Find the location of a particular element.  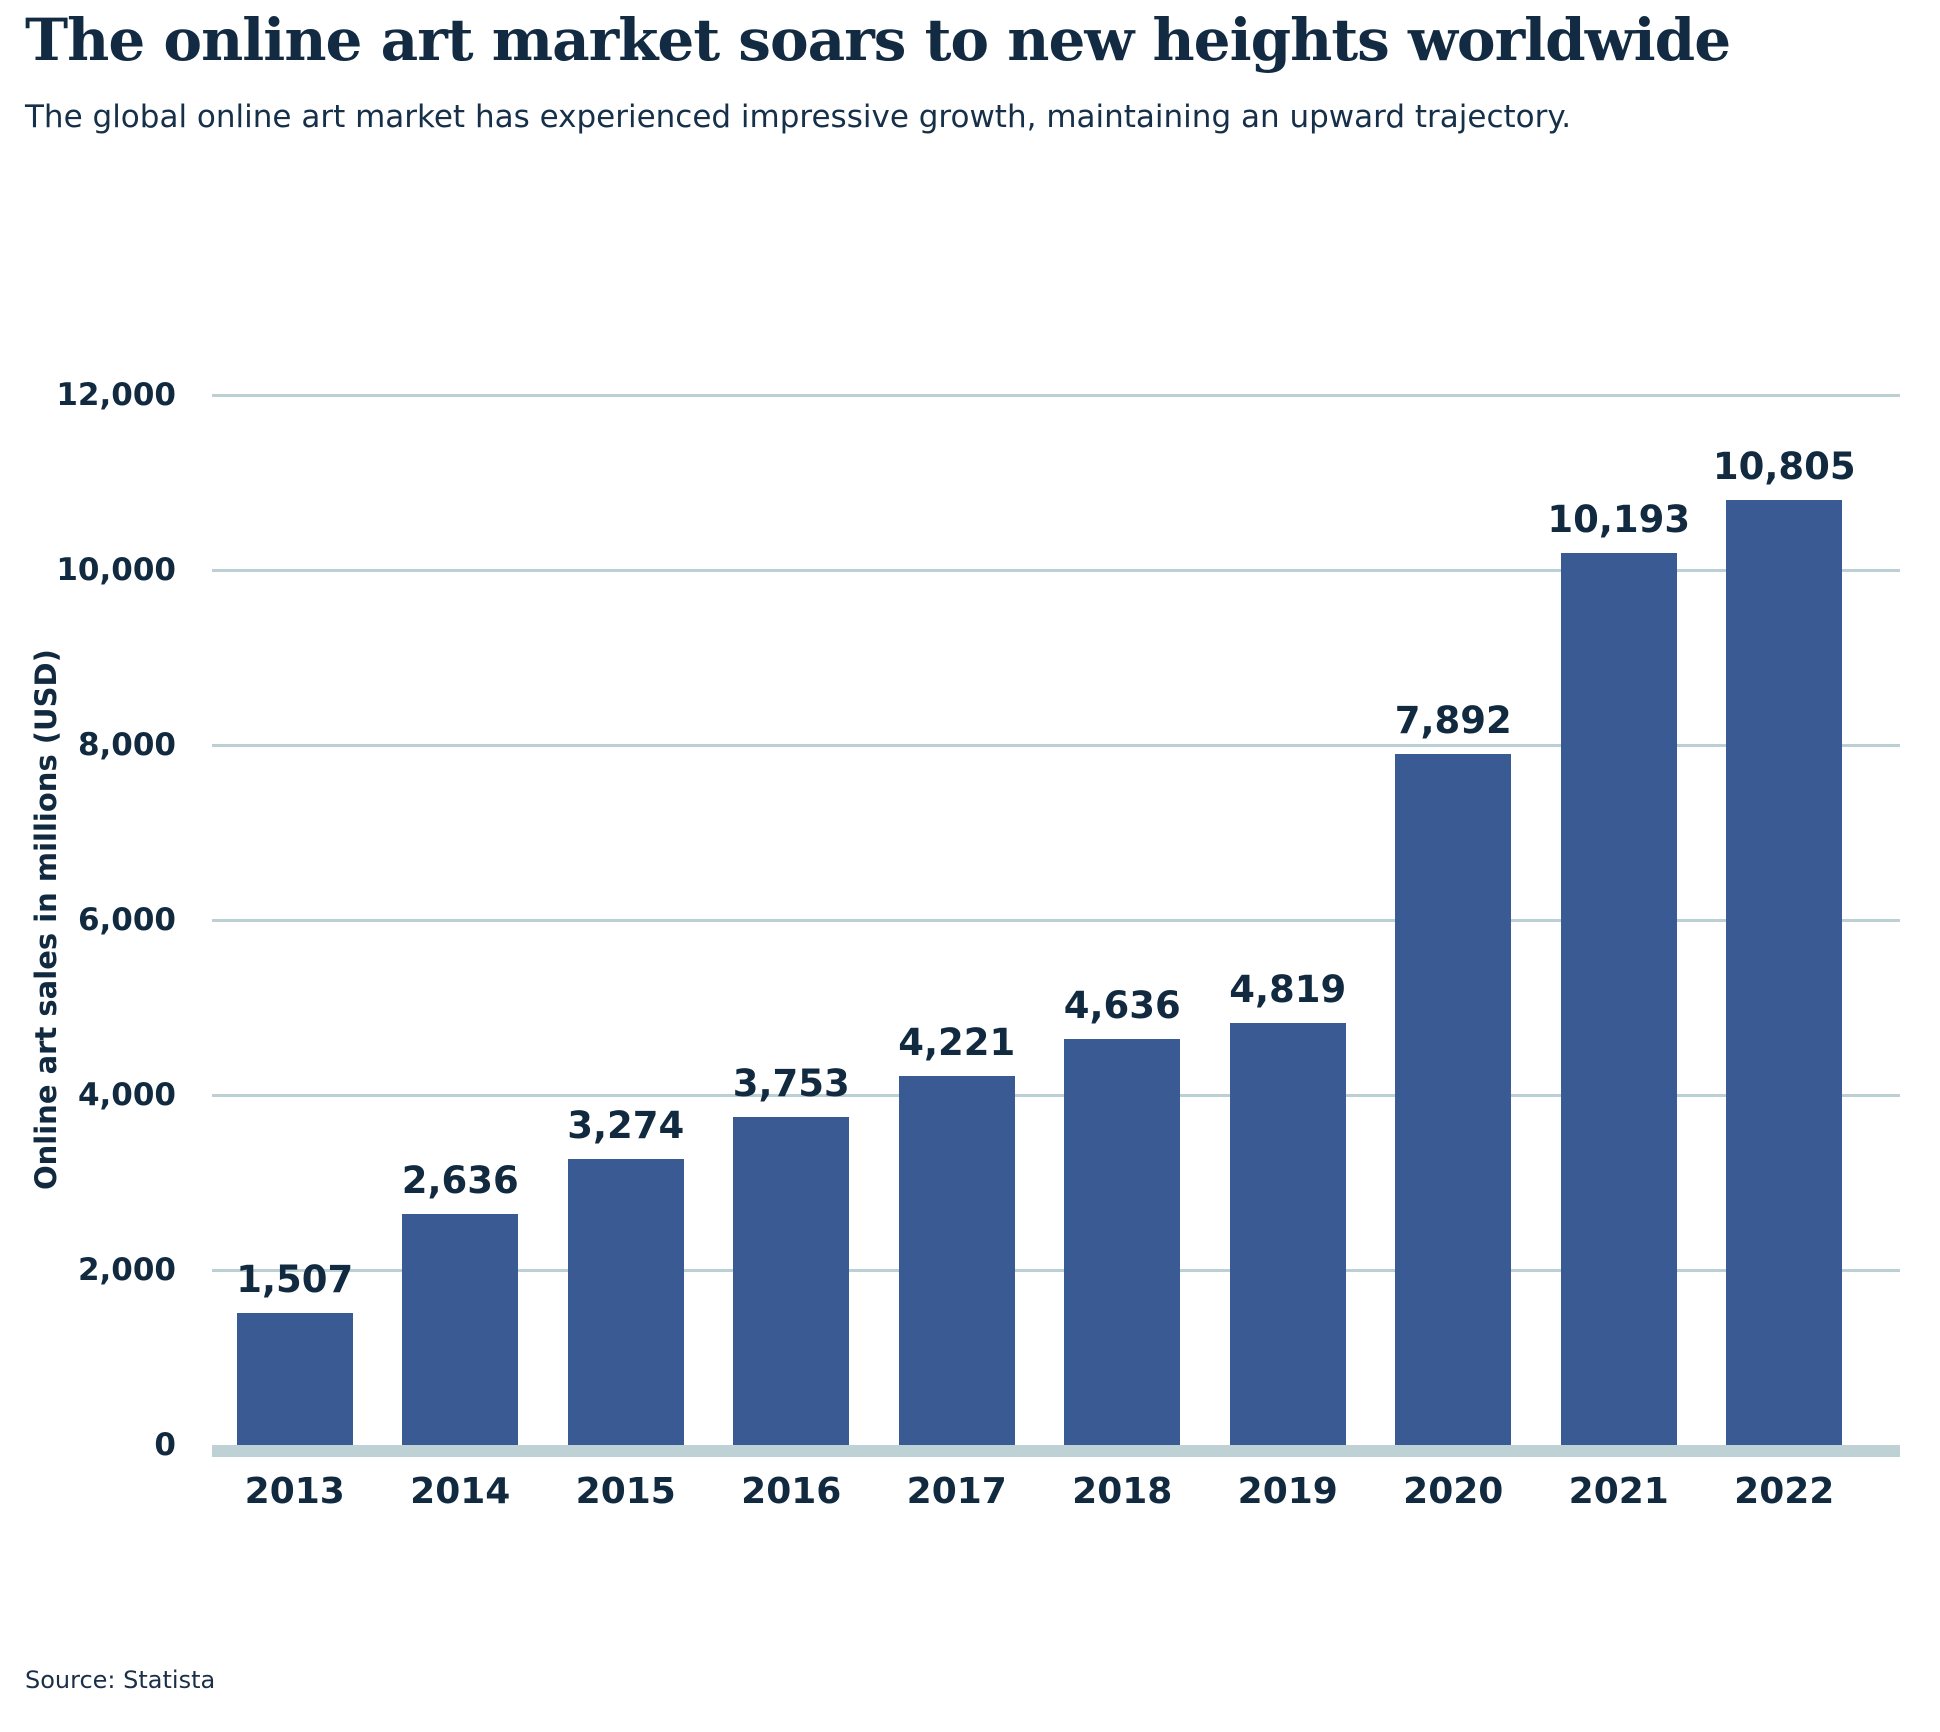

bar-group: 1,507 2013 is located at coordinates (295, 953).